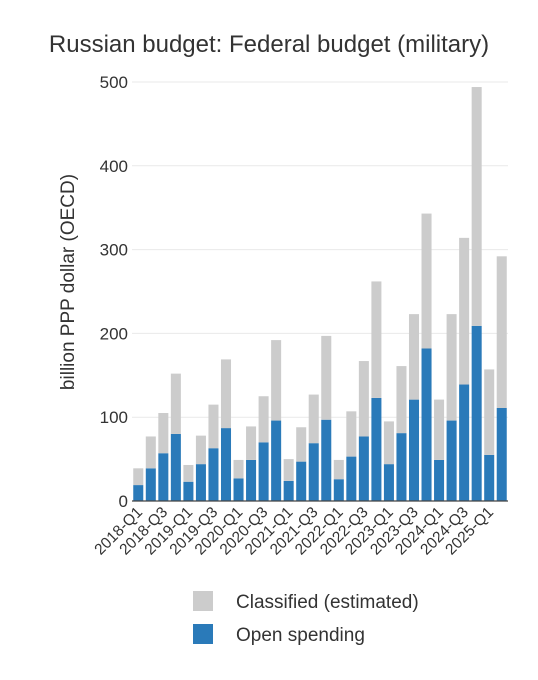 This screenshot has height=680, width=538. I want to click on y-tick-label: 0, so click(123, 501).